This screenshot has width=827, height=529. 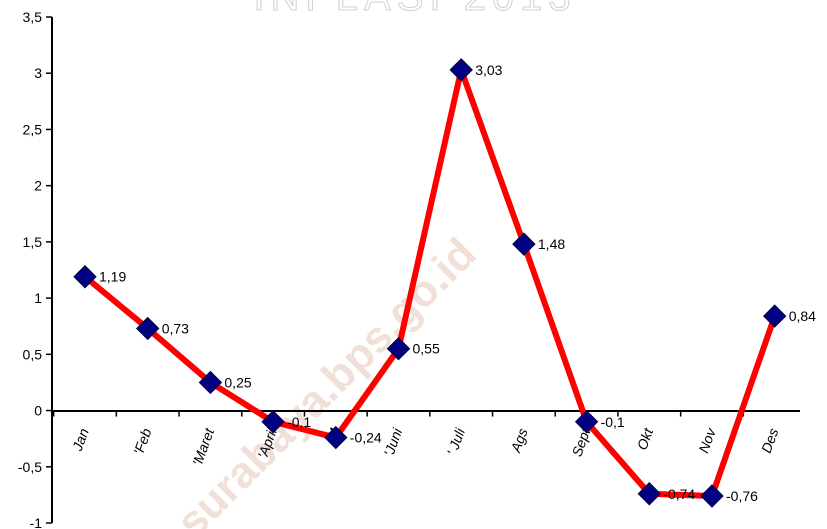 I want to click on x-tick-label: 'Juni, so click(x=393, y=441).